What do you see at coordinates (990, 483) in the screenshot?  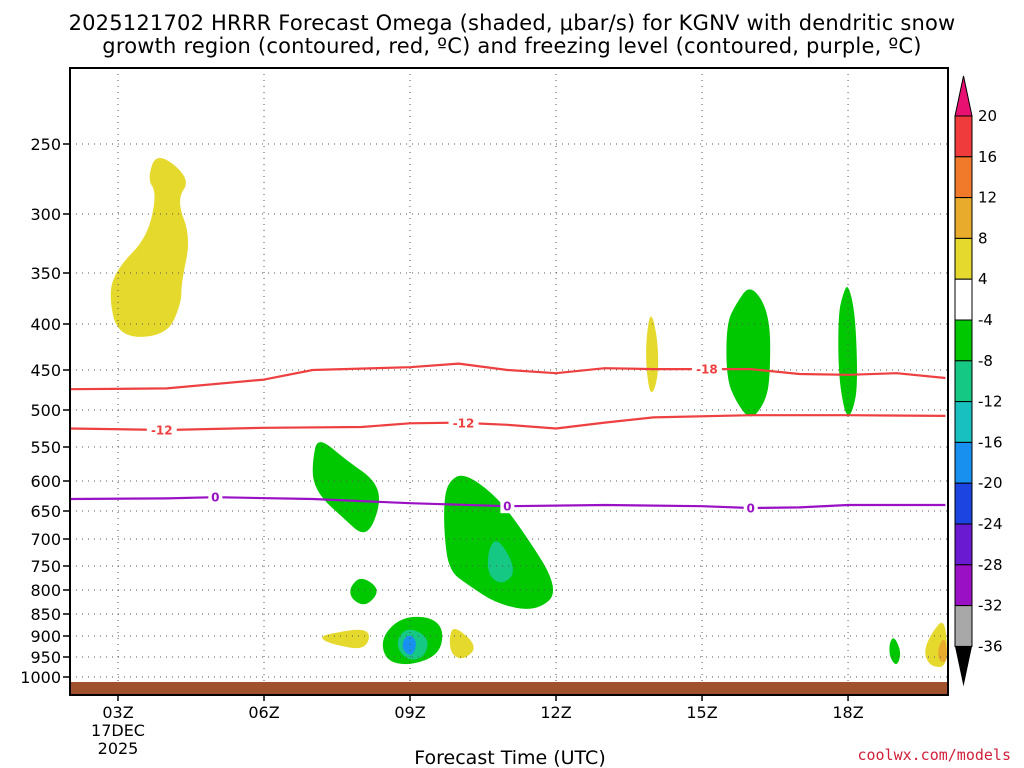 I see `colorbar-label: -20` at bounding box center [990, 483].